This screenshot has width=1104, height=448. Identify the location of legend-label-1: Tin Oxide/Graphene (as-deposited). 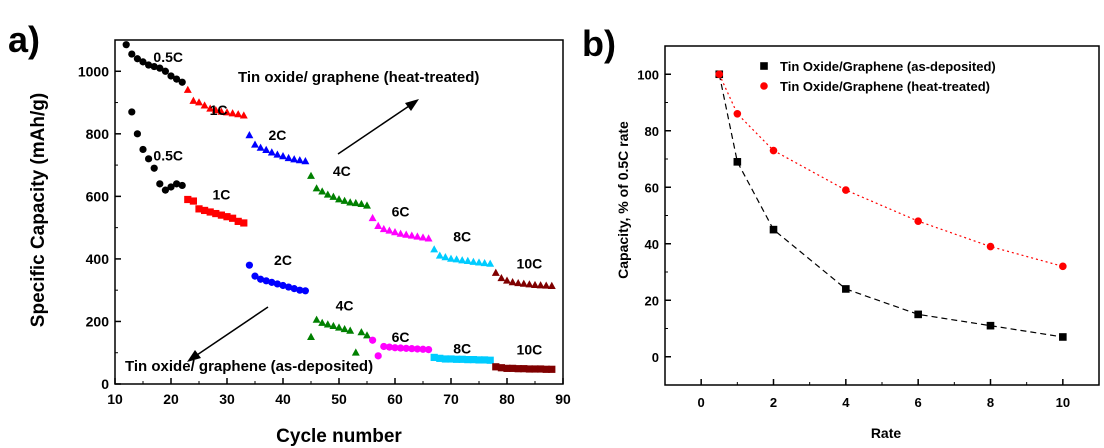
(888, 66).